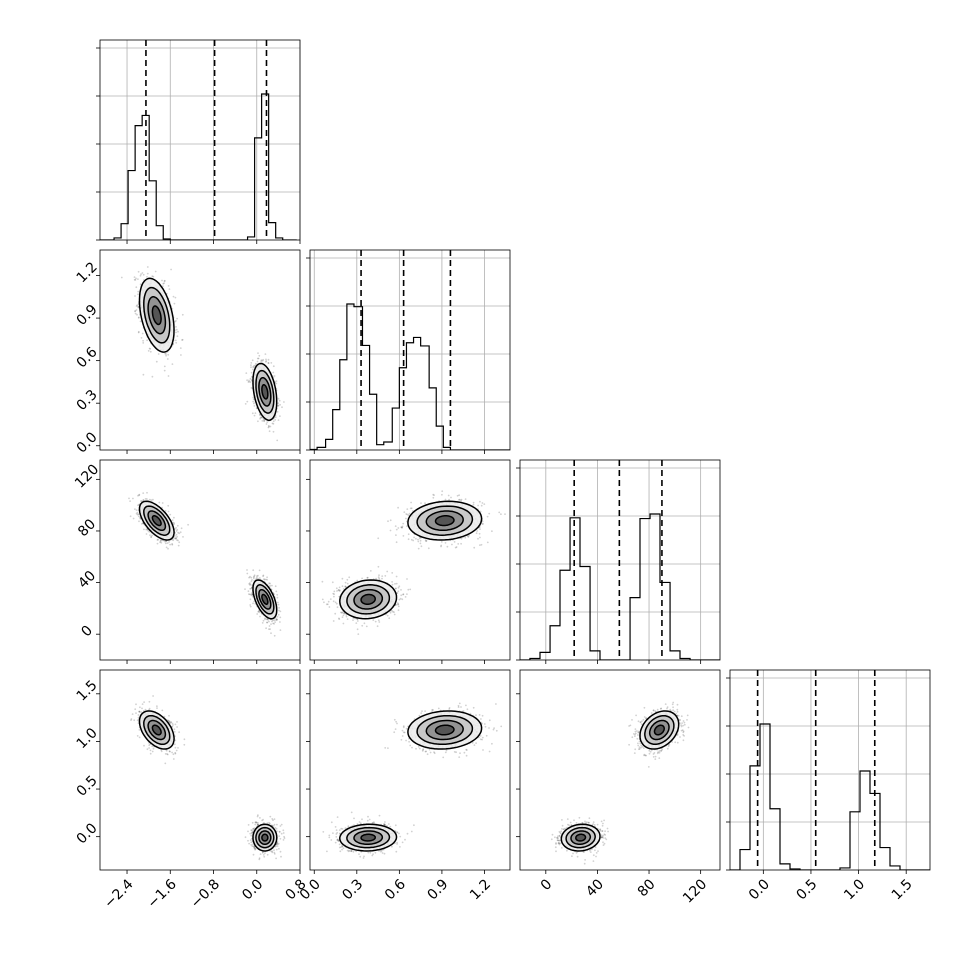 The width and height of the screenshot is (970, 970). Describe the element at coordinates (87, 442) in the screenshot. I see `y-tick-label: 0.0` at that location.